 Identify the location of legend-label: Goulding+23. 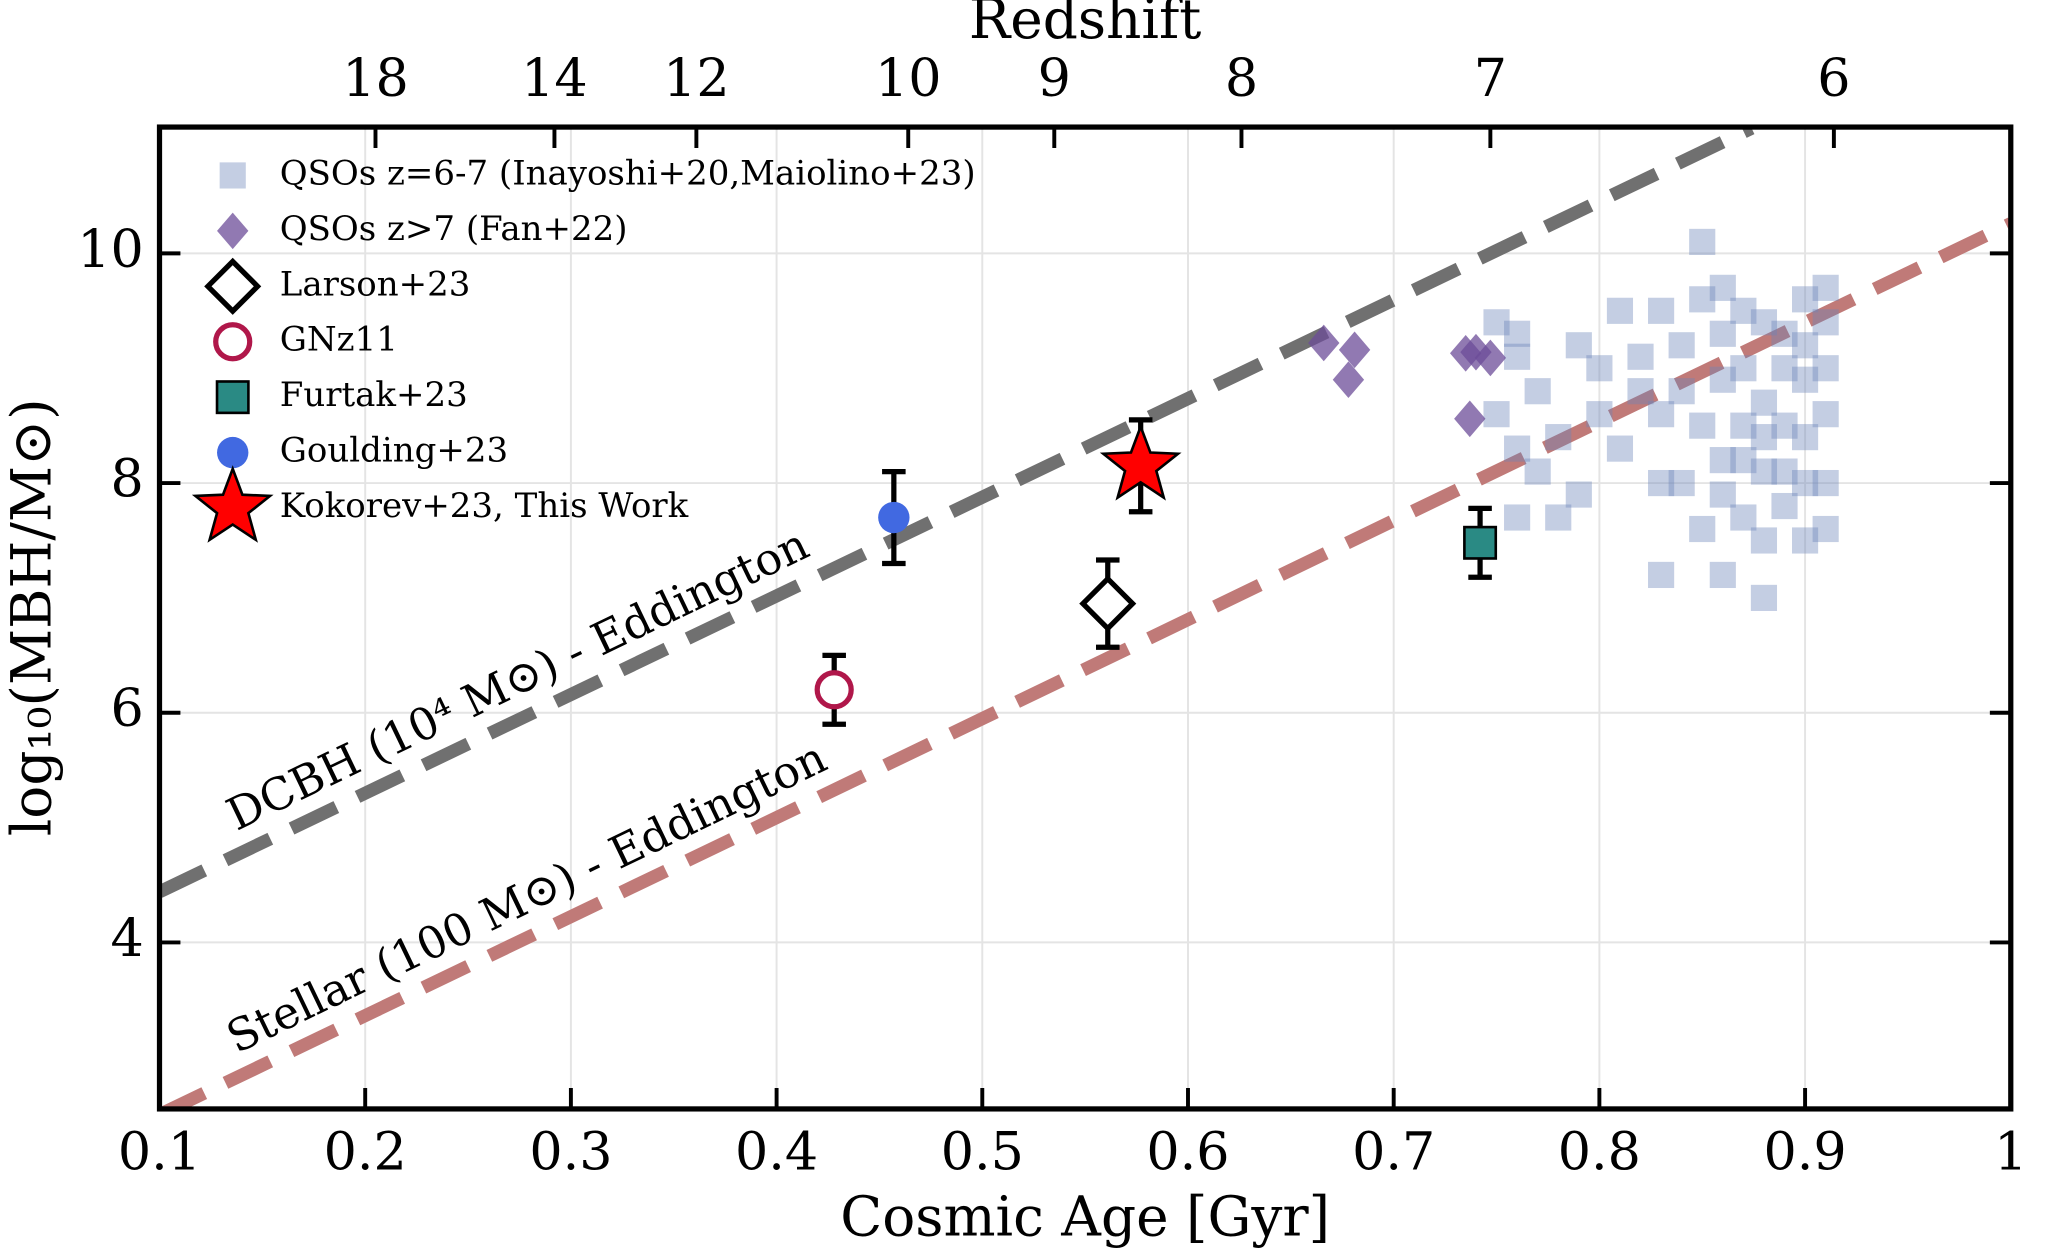
(394, 451).